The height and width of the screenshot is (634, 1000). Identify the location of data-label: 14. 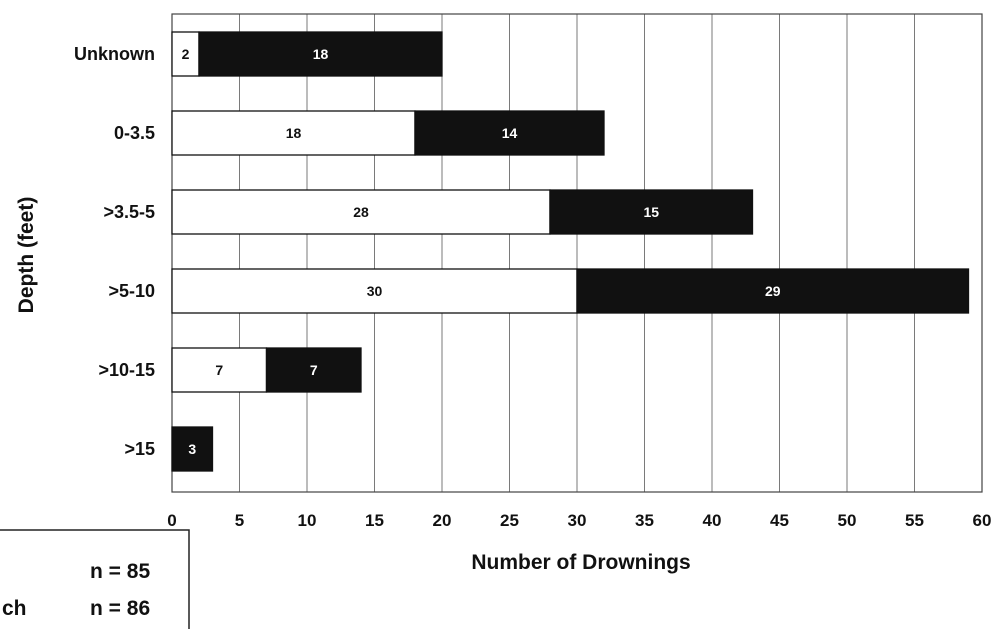
(510, 133).